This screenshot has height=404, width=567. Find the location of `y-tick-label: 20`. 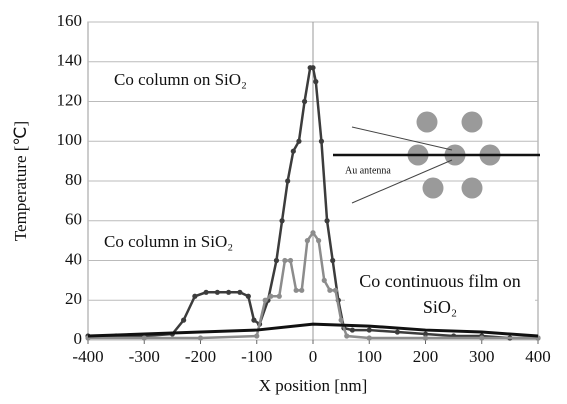

y-tick-label: 20 is located at coordinates (73, 298).